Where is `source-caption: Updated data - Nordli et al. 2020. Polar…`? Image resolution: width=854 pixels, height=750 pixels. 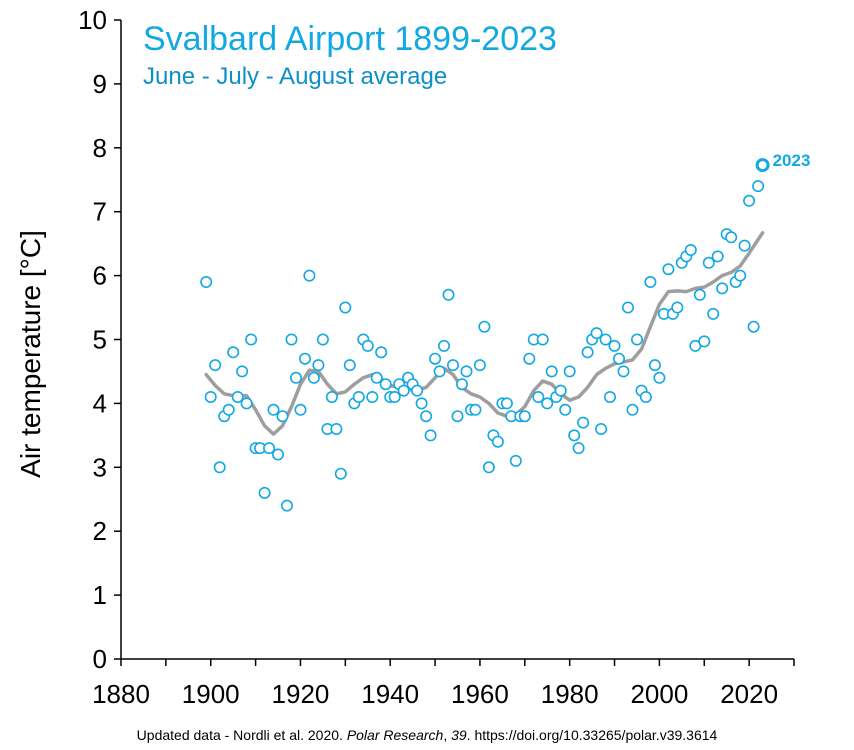 source-caption: Updated data - Nordli et al. 2020. Polar… is located at coordinates (427, 735).